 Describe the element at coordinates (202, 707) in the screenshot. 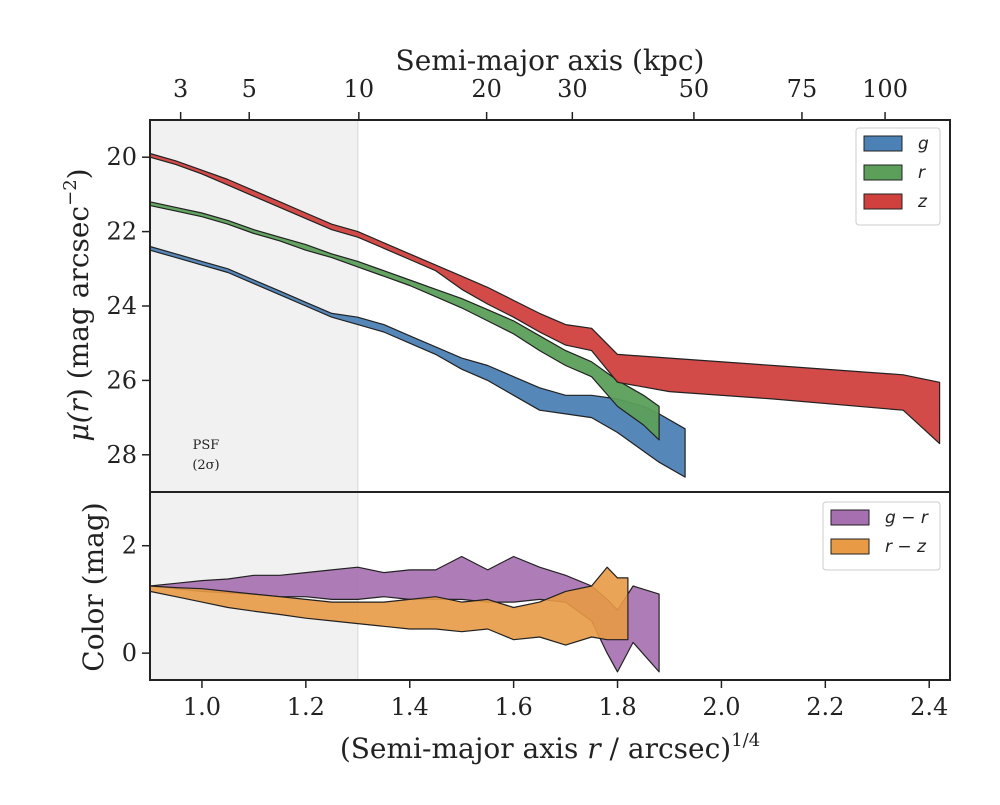

I see `bottom-x-tick-label: 1.0` at that location.